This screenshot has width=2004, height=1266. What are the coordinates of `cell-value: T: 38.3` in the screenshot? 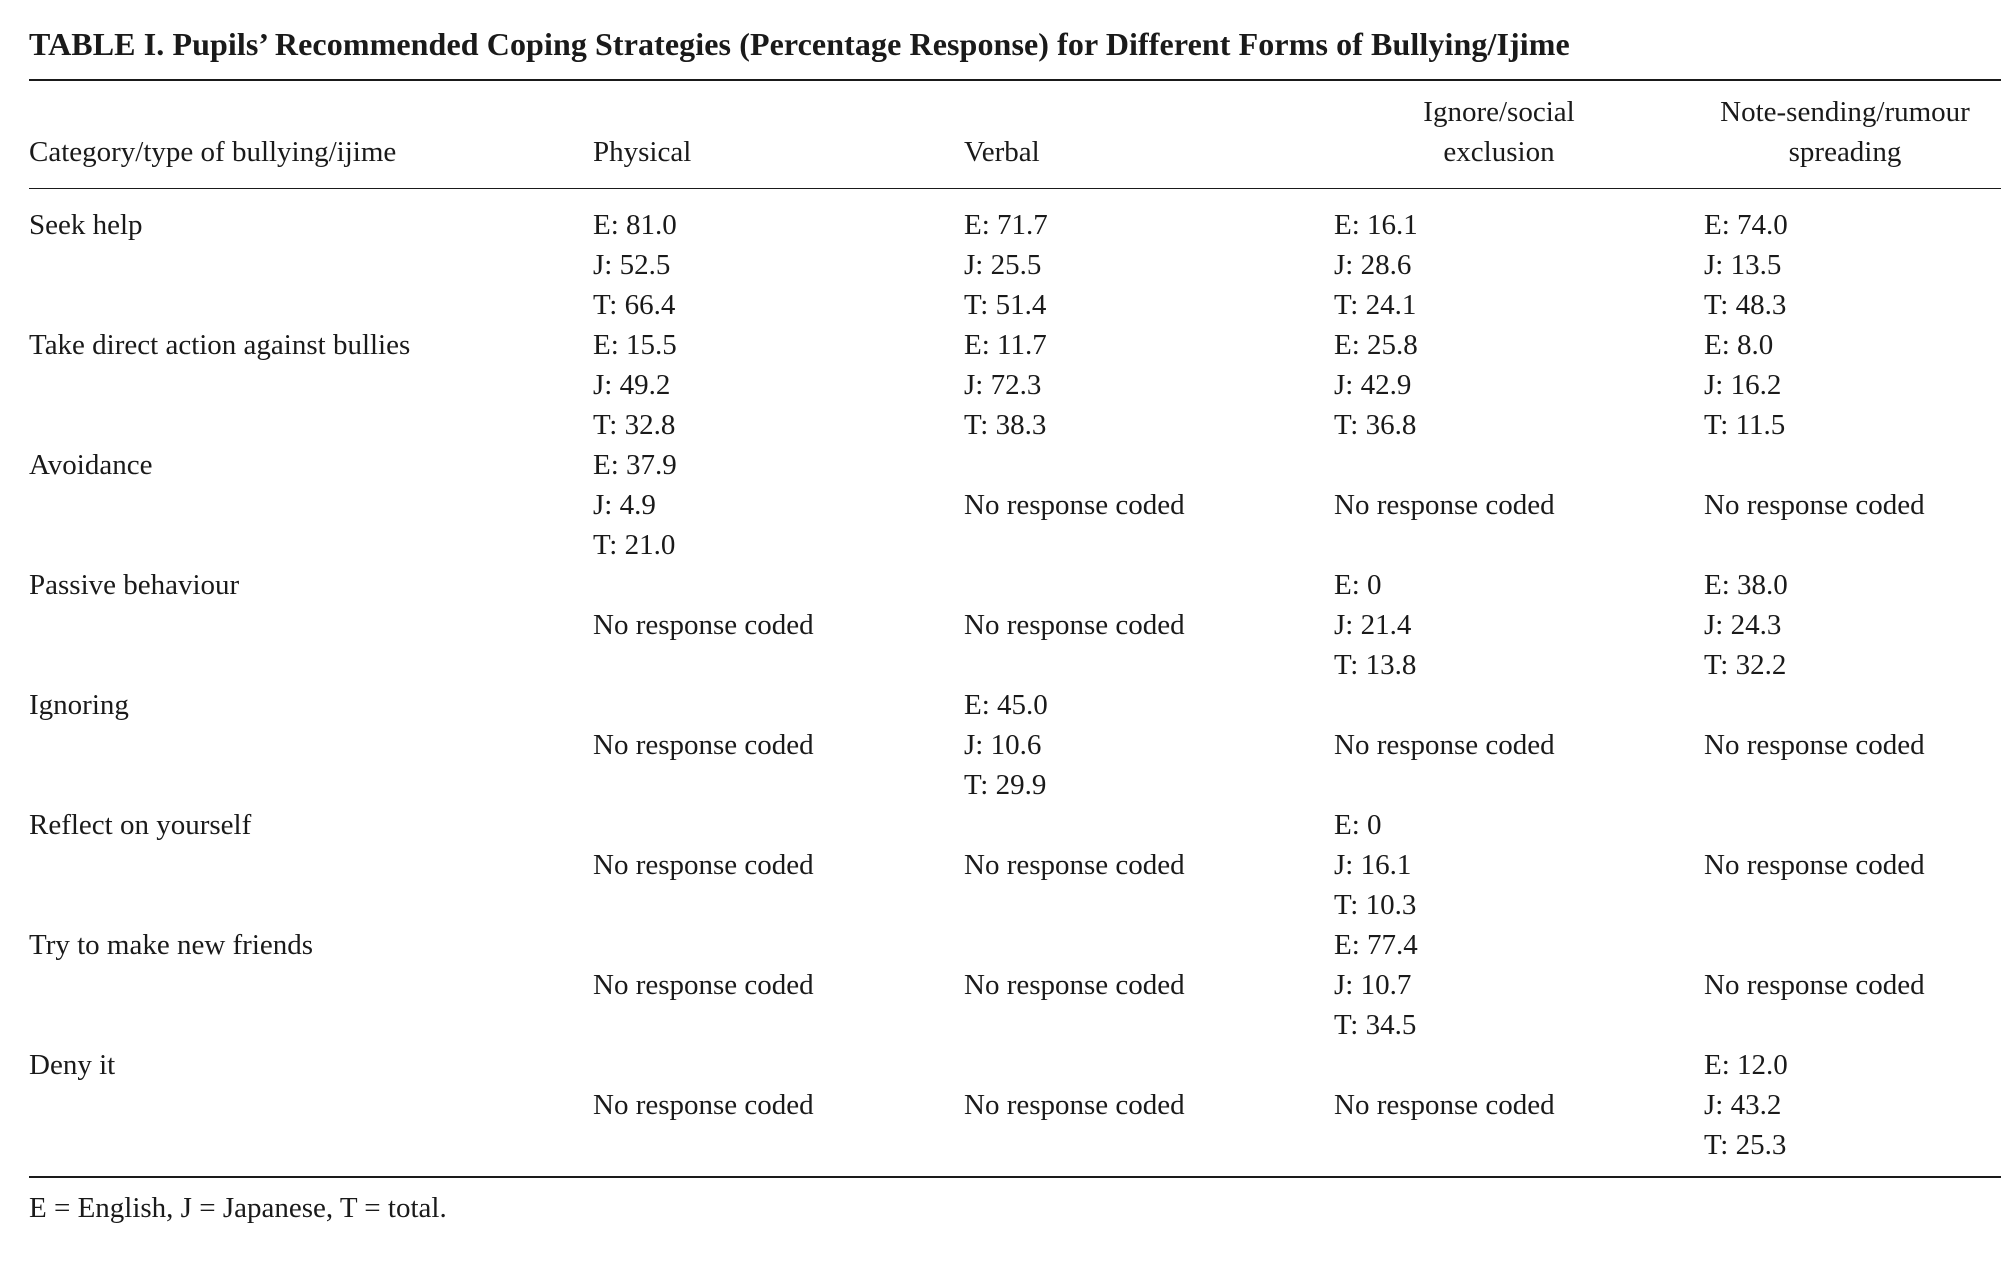 It's located at (1005, 425).